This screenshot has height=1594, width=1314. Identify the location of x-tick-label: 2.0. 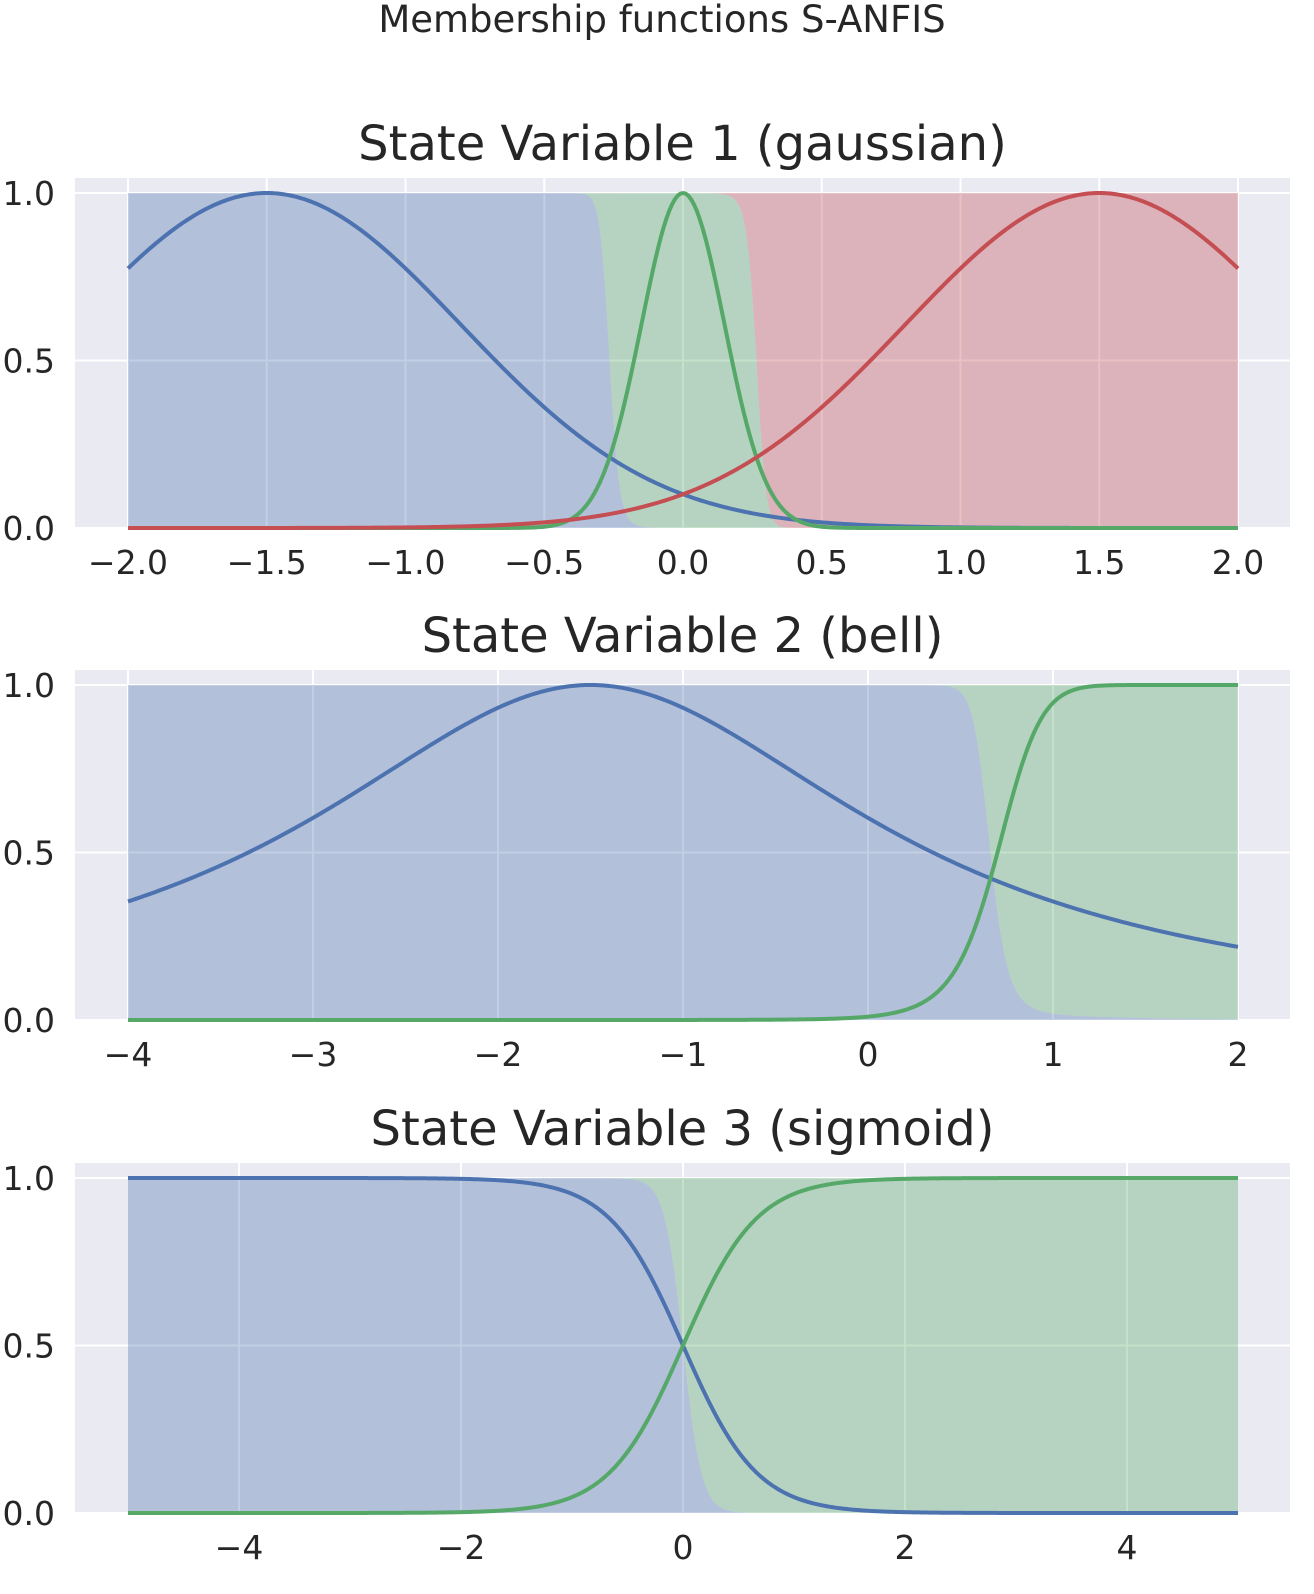
(1238, 562).